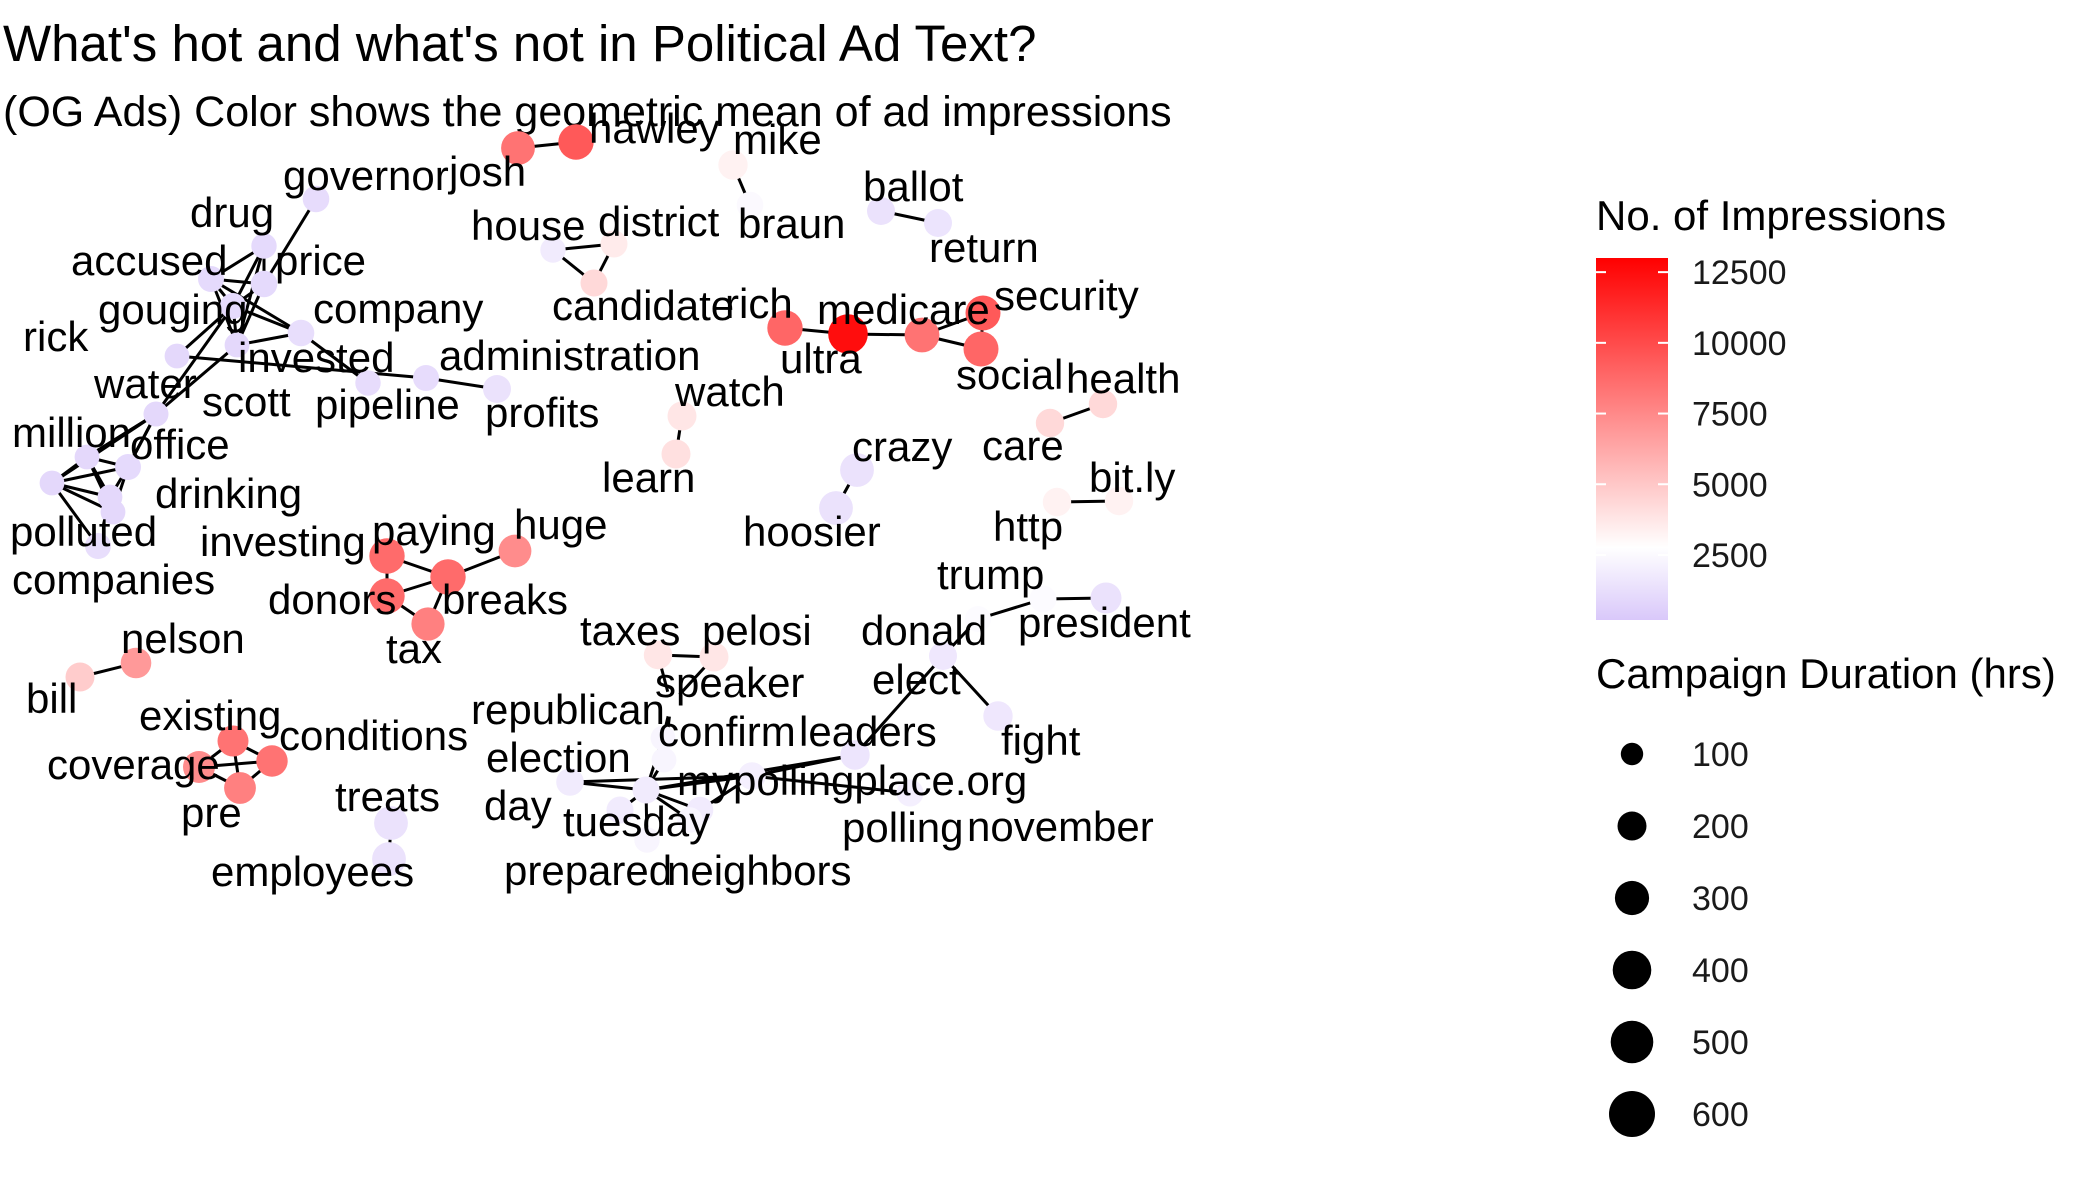 The height and width of the screenshot is (1200, 2100). Describe the element at coordinates (560, 524) in the screenshot. I see `node-label-huge: huge` at that location.